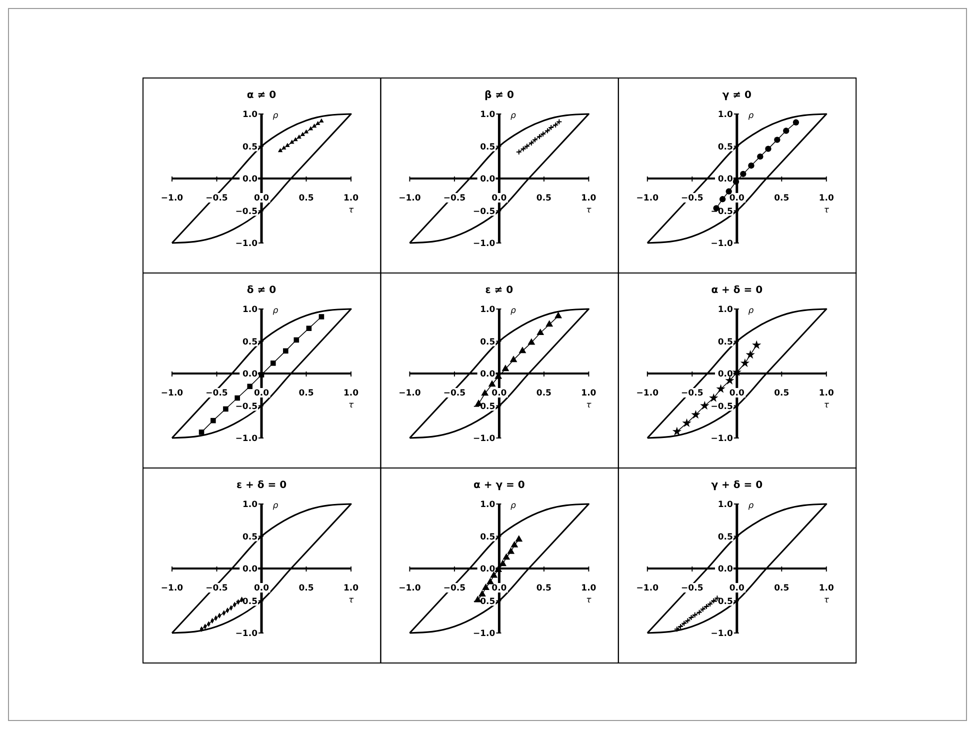 The image size is (975, 731). What do you see at coordinates (261, 485) in the screenshot?
I see `chart-title: ε + δ = 0` at bounding box center [261, 485].